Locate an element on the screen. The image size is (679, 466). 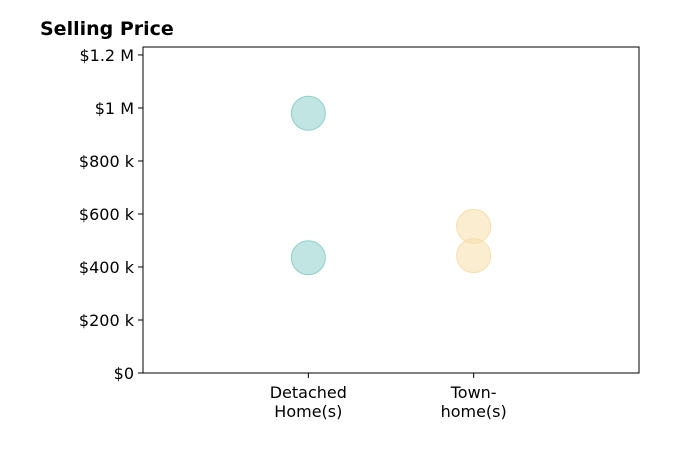
x-tick-label: Town- is located at coordinates (473, 392).